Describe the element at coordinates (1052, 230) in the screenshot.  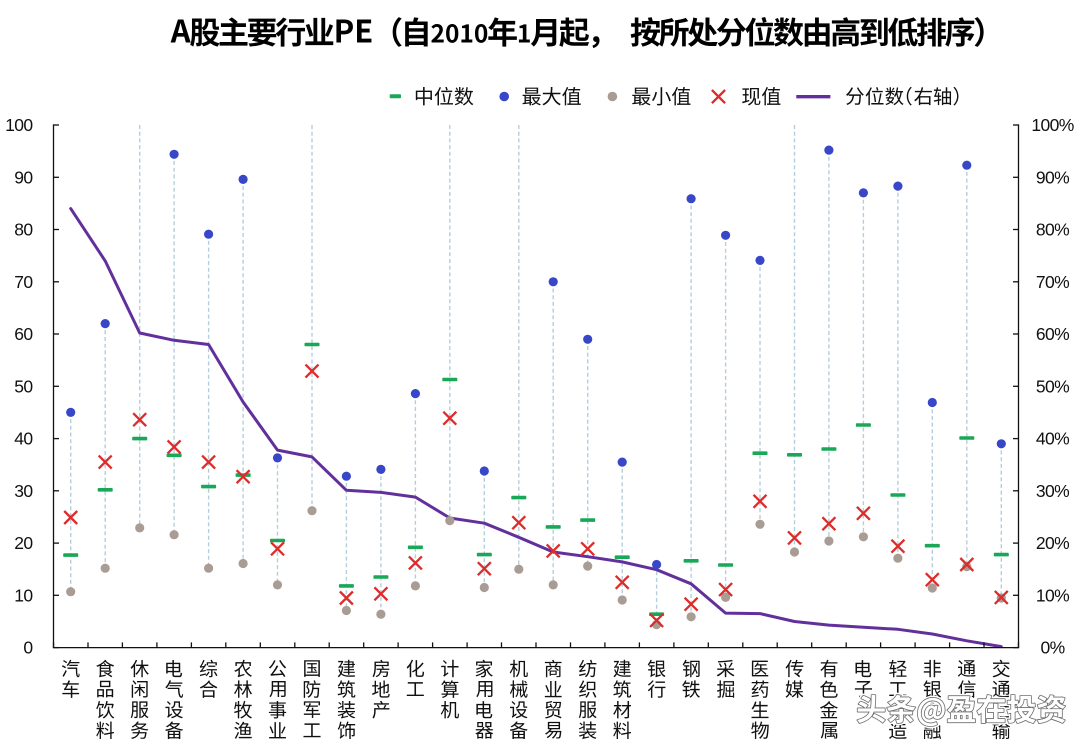
I see `svg-text: 80%` at that location.